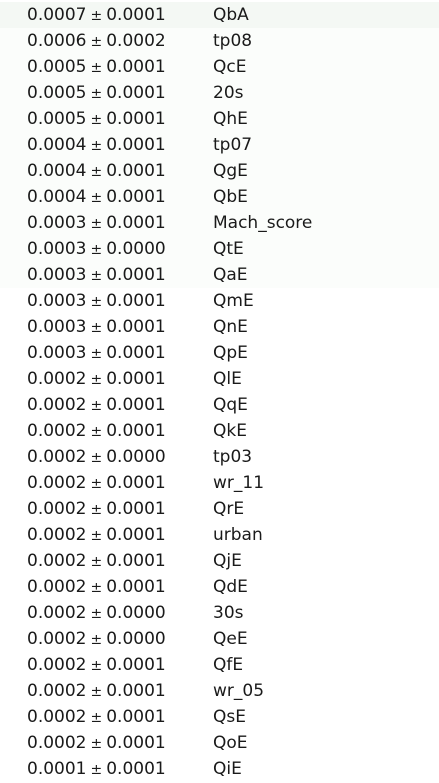 This screenshot has height=783, width=439. Describe the element at coordinates (219, 405) in the screenshot. I see `table-row: 0.0002 ±0.0001 QqE` at that location.